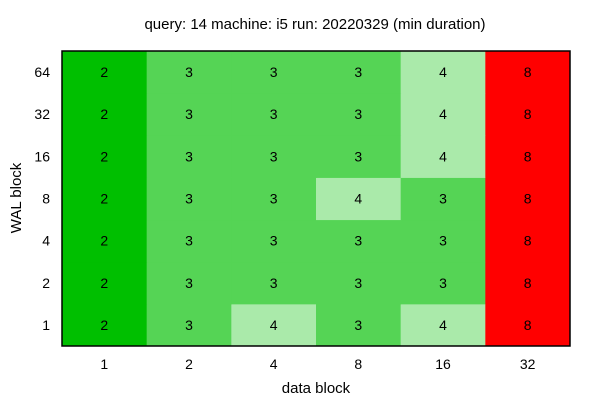 The image size is (600, 405). What do you see at coordinates (42, 72) in the screenshot?
I see `y-tick-label: 64` at bounding box center [42, 72].